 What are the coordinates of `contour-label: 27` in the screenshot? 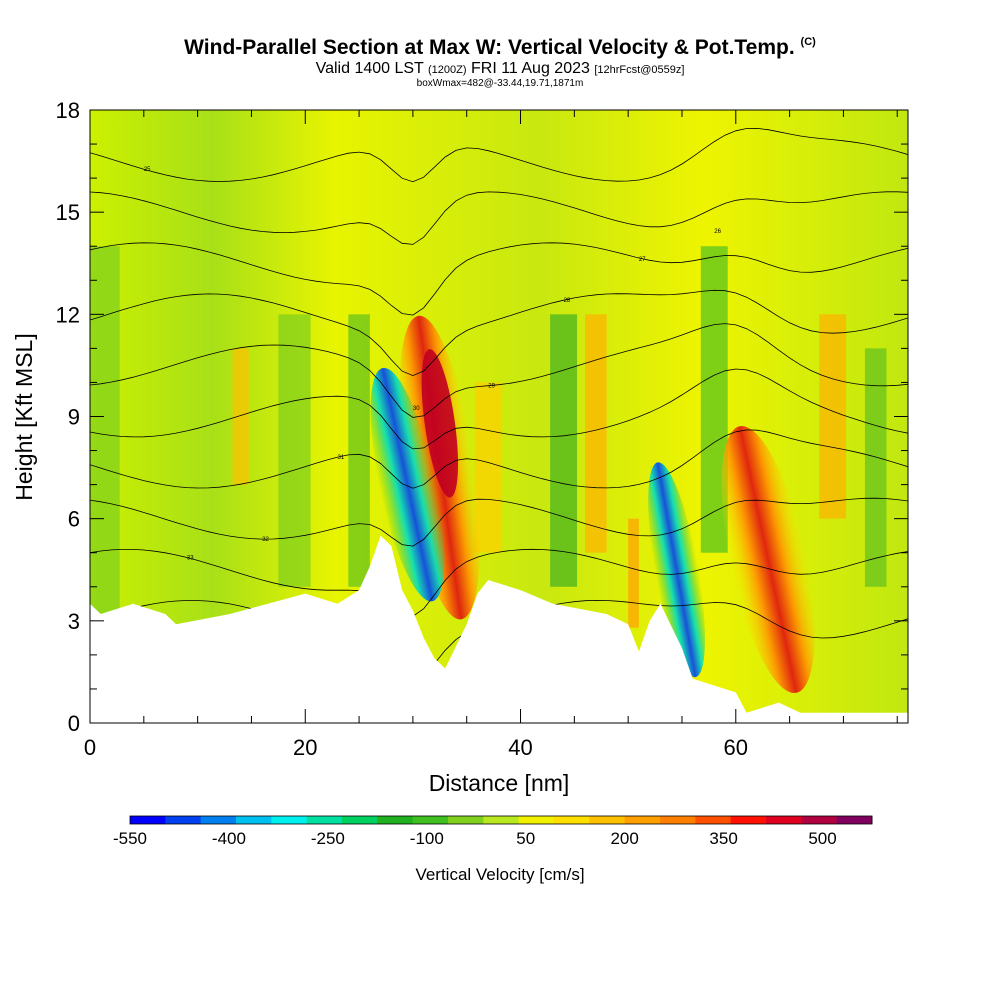 It's located at (642, 260).